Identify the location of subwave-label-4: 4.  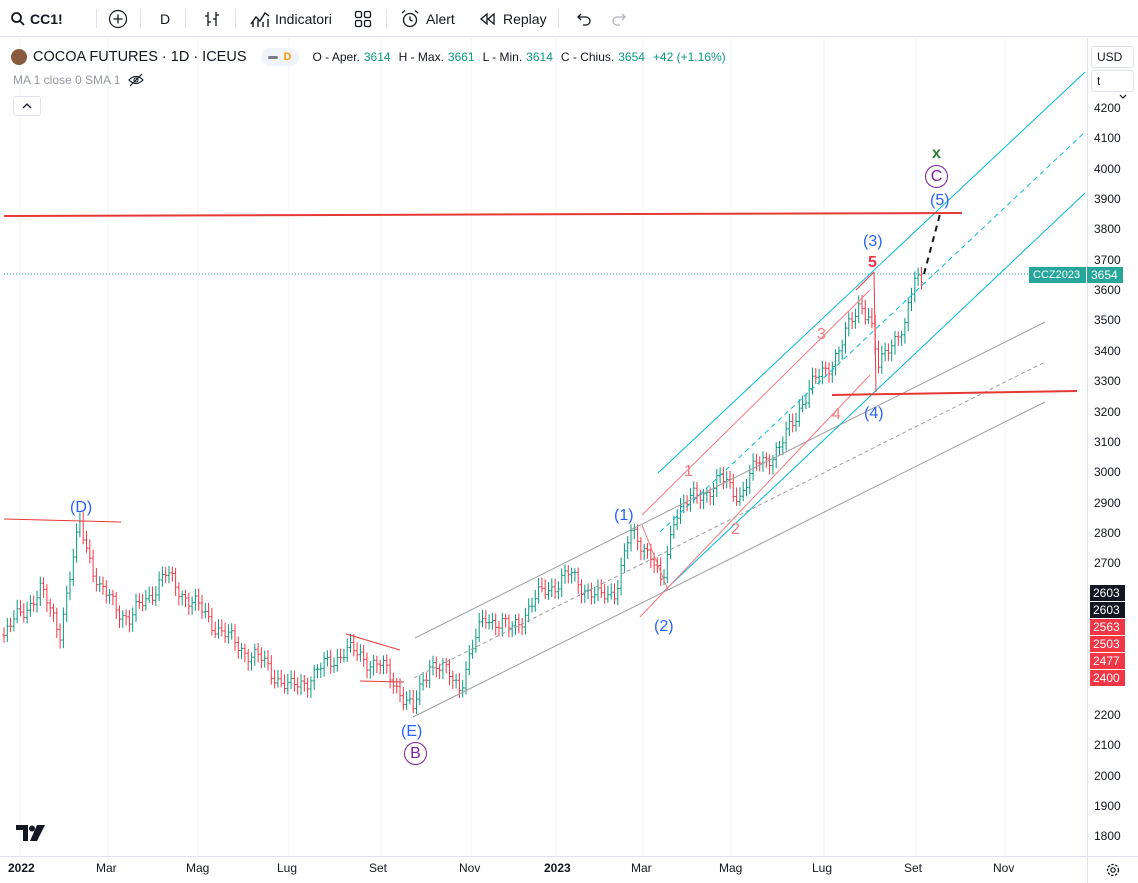
(836, 414).